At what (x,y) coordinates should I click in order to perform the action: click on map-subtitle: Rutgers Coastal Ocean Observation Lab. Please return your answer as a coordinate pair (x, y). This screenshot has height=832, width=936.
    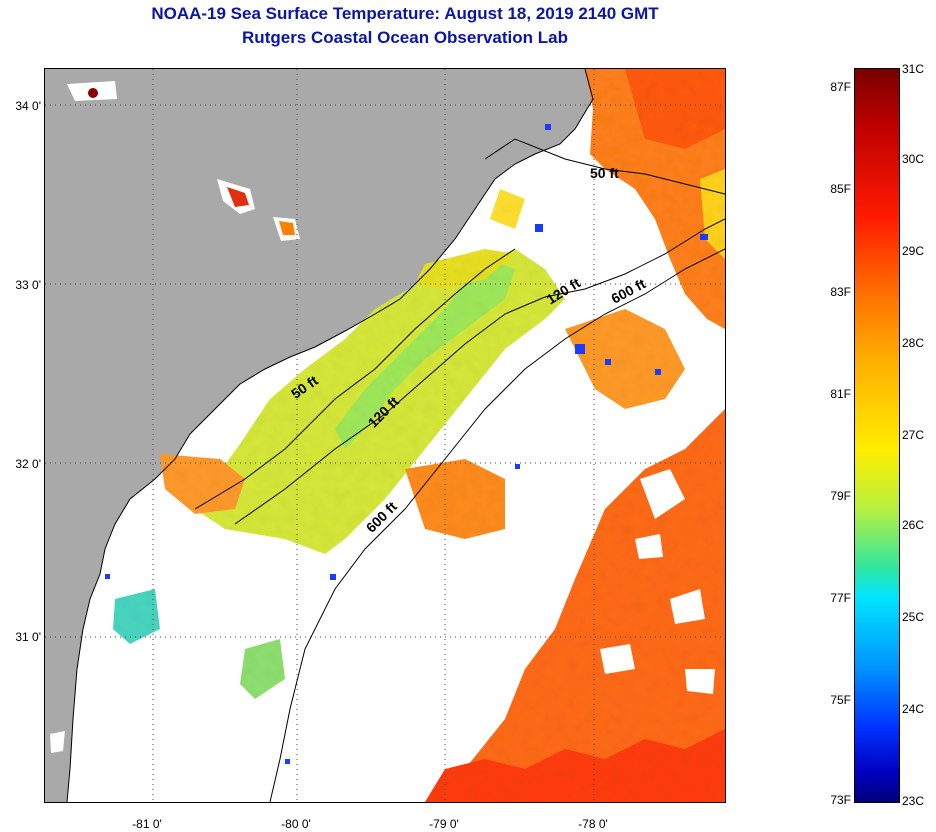
    Looking at the image, I should click on (405, 37).